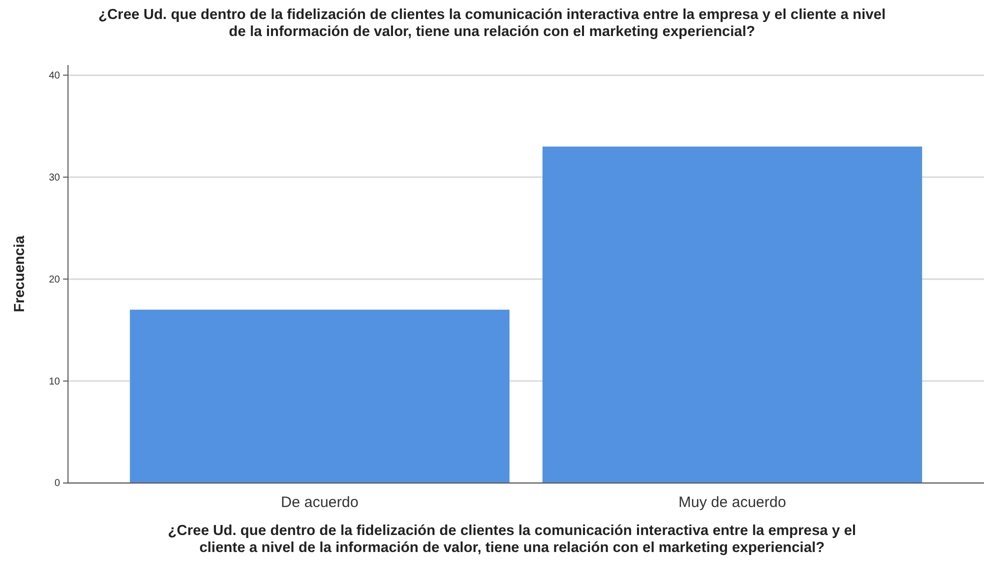 The image size is (984, 570). I want to click on y-axis-title: Frecuencia, so click(20, 273).